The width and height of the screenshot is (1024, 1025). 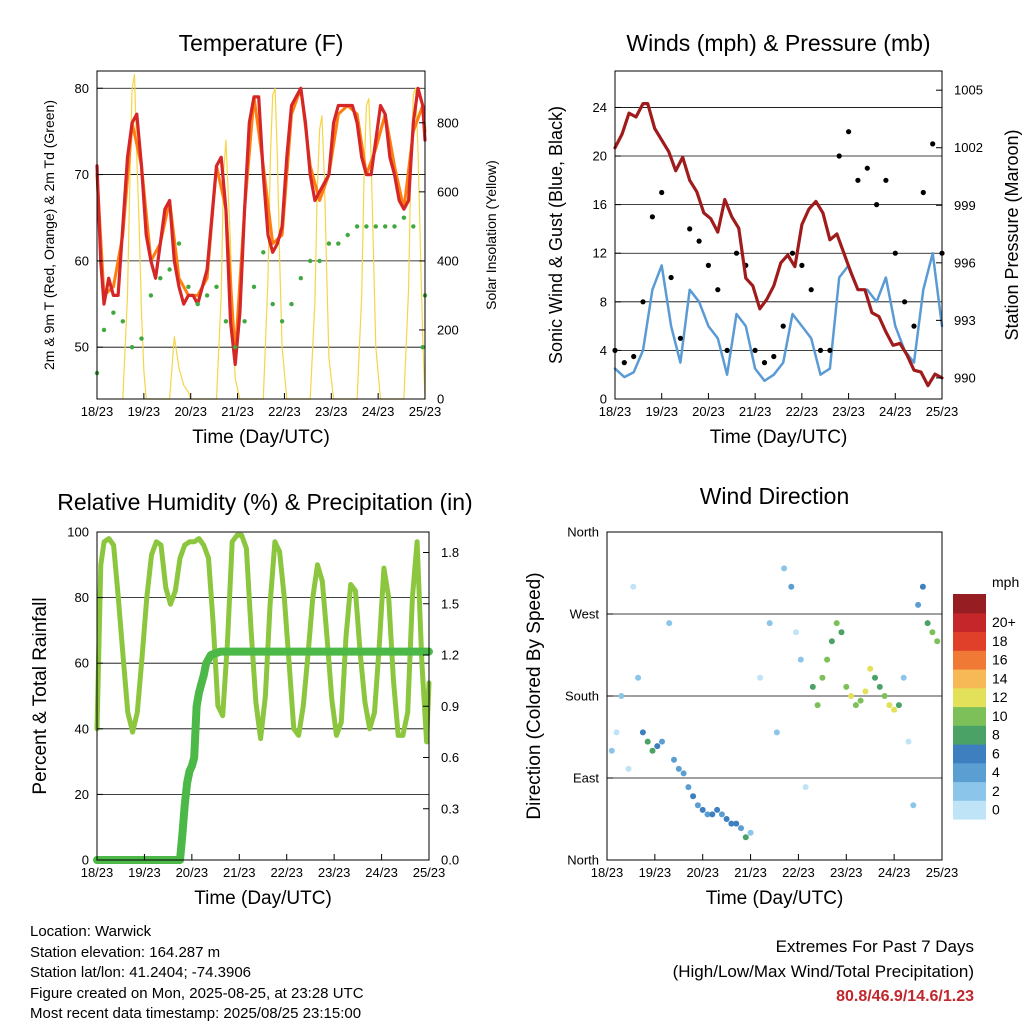 I want to click on humidity-y2tick-label: 1.2, so click(x=450, y=655).